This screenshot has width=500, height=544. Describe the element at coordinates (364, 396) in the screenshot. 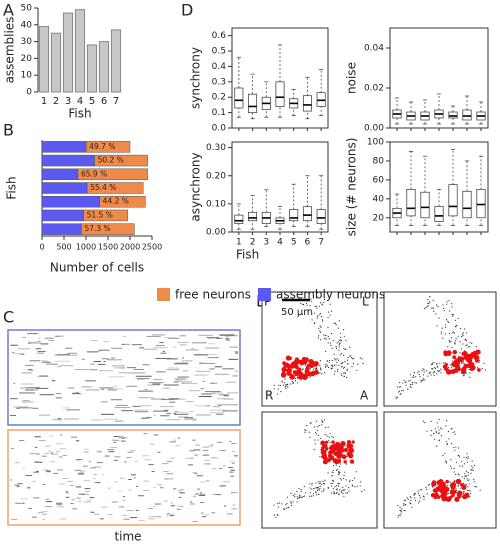

I see `orientation-label: A` at that location.